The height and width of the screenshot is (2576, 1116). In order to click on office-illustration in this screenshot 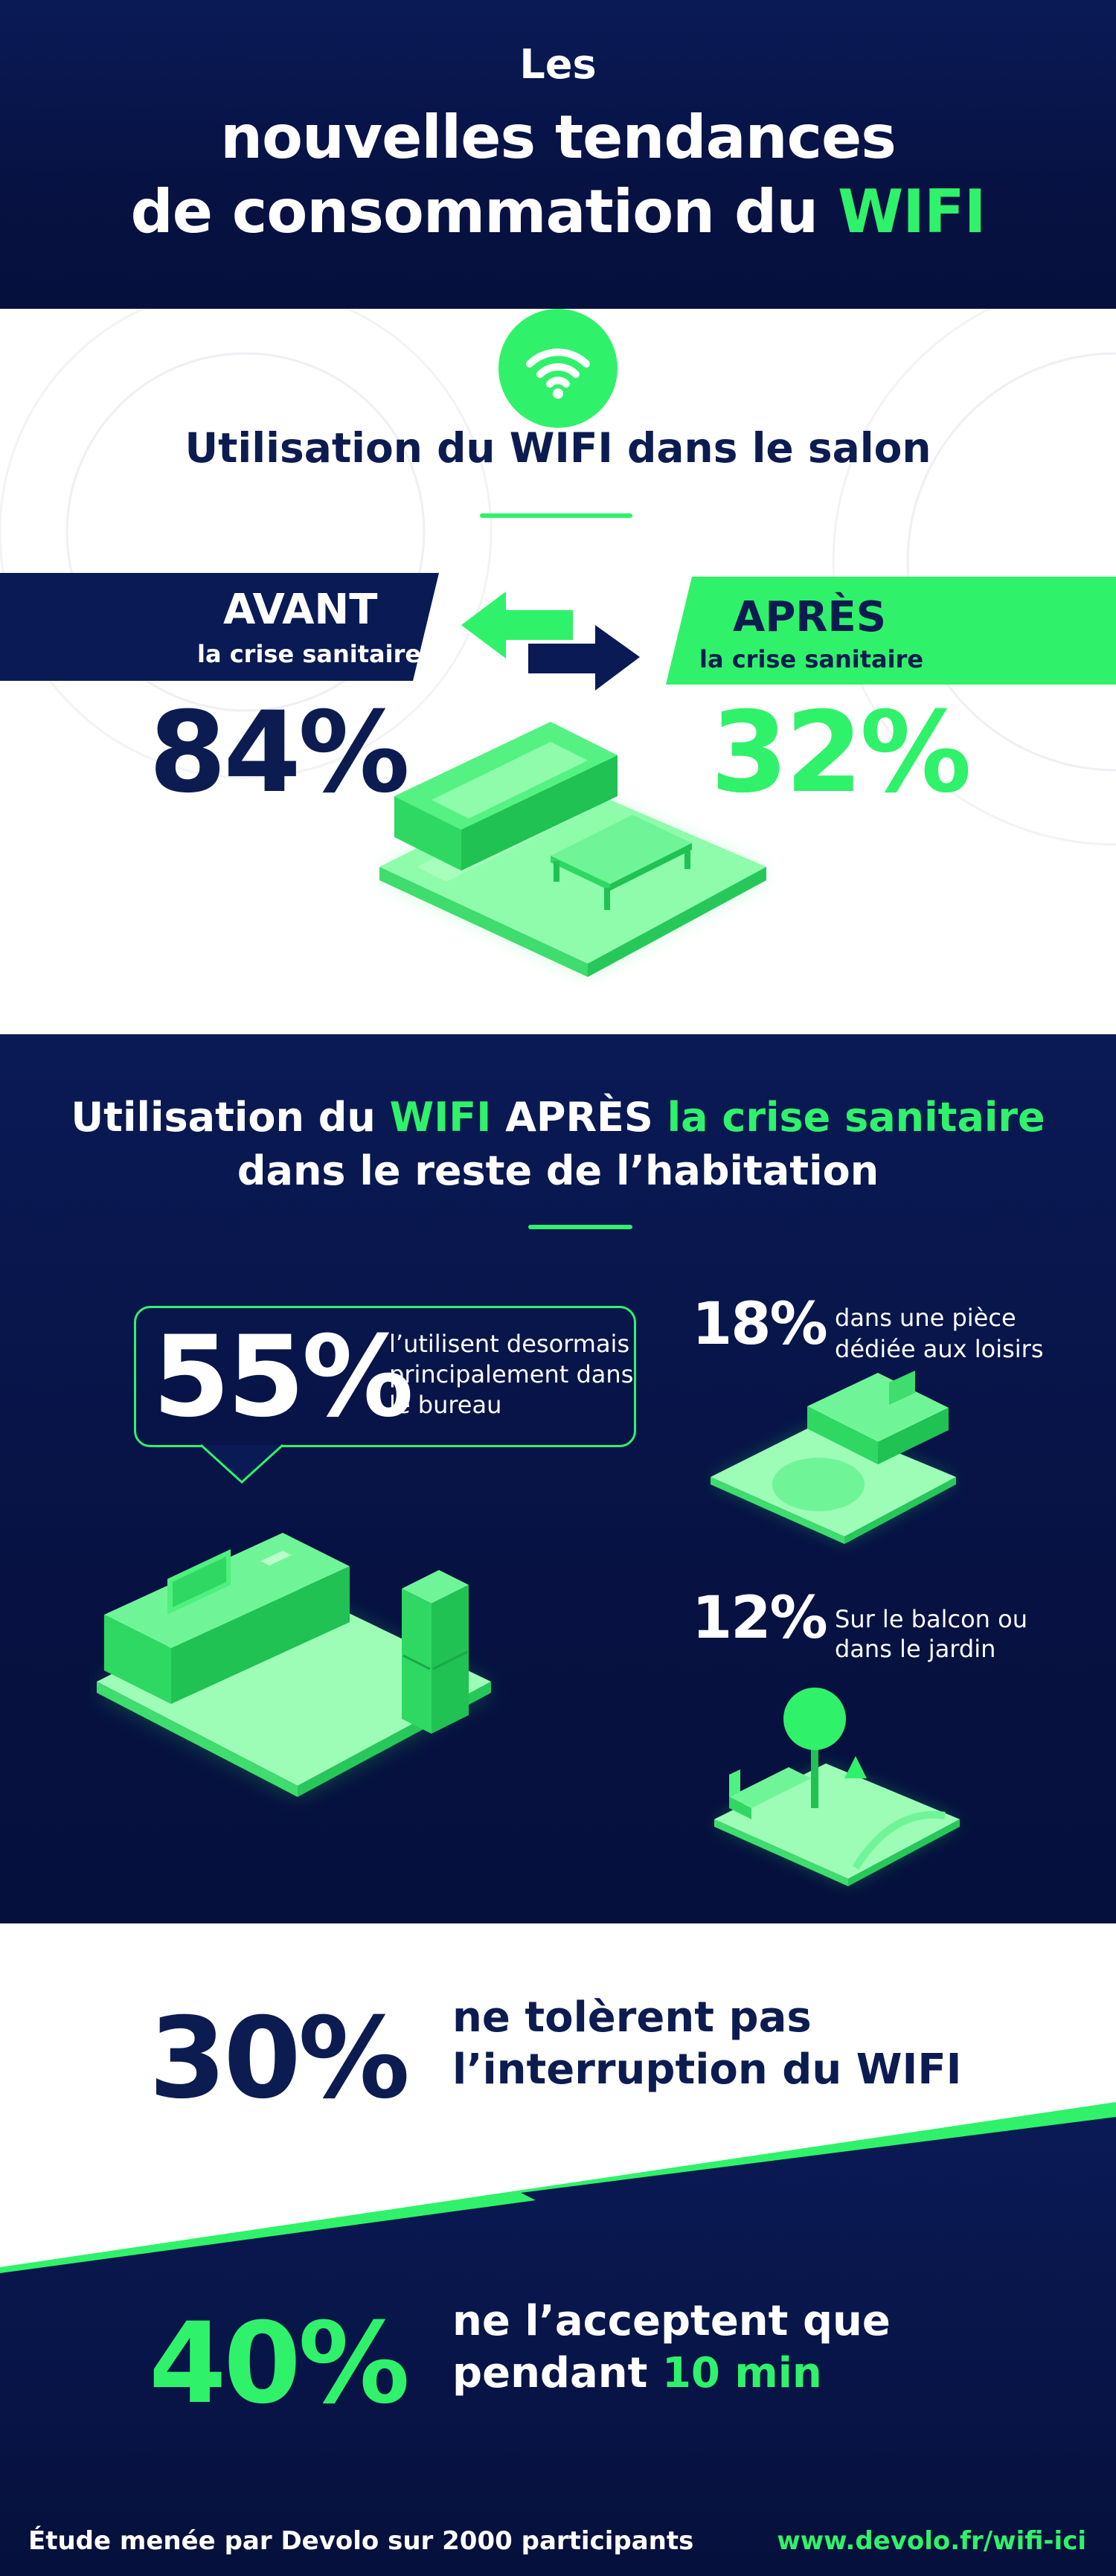, I will do `click(294, 1665)`.